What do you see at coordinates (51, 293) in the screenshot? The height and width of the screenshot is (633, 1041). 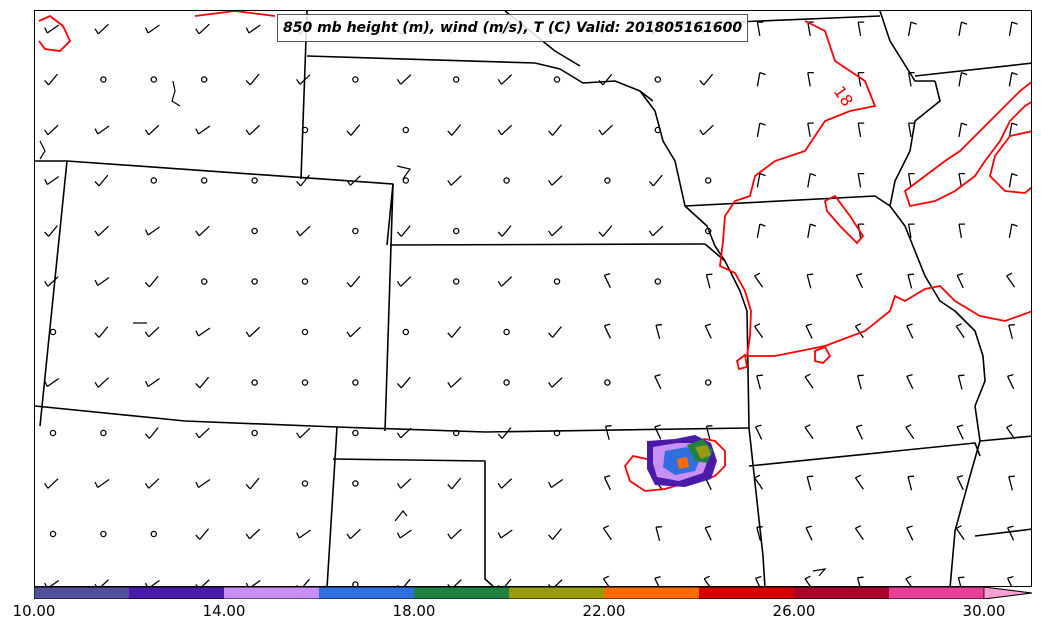 I see `boundary-west` at bounding box center [51, 293].